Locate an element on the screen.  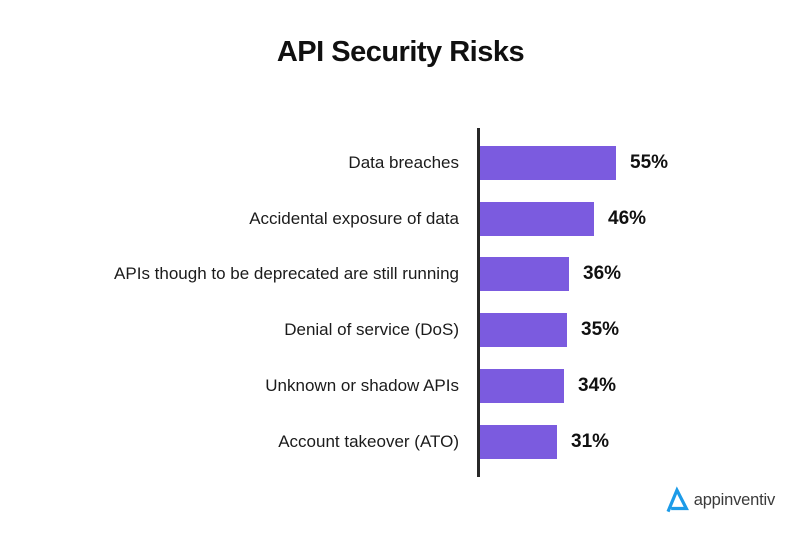
chart-row: Accidental exposure of data 46% is located at coordinates (400, 219).